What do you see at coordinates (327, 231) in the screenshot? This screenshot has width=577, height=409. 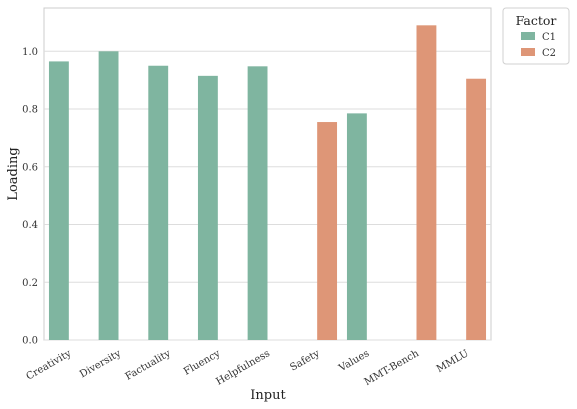 I see `bar-c2-safety` at bounding box center [327, 231].